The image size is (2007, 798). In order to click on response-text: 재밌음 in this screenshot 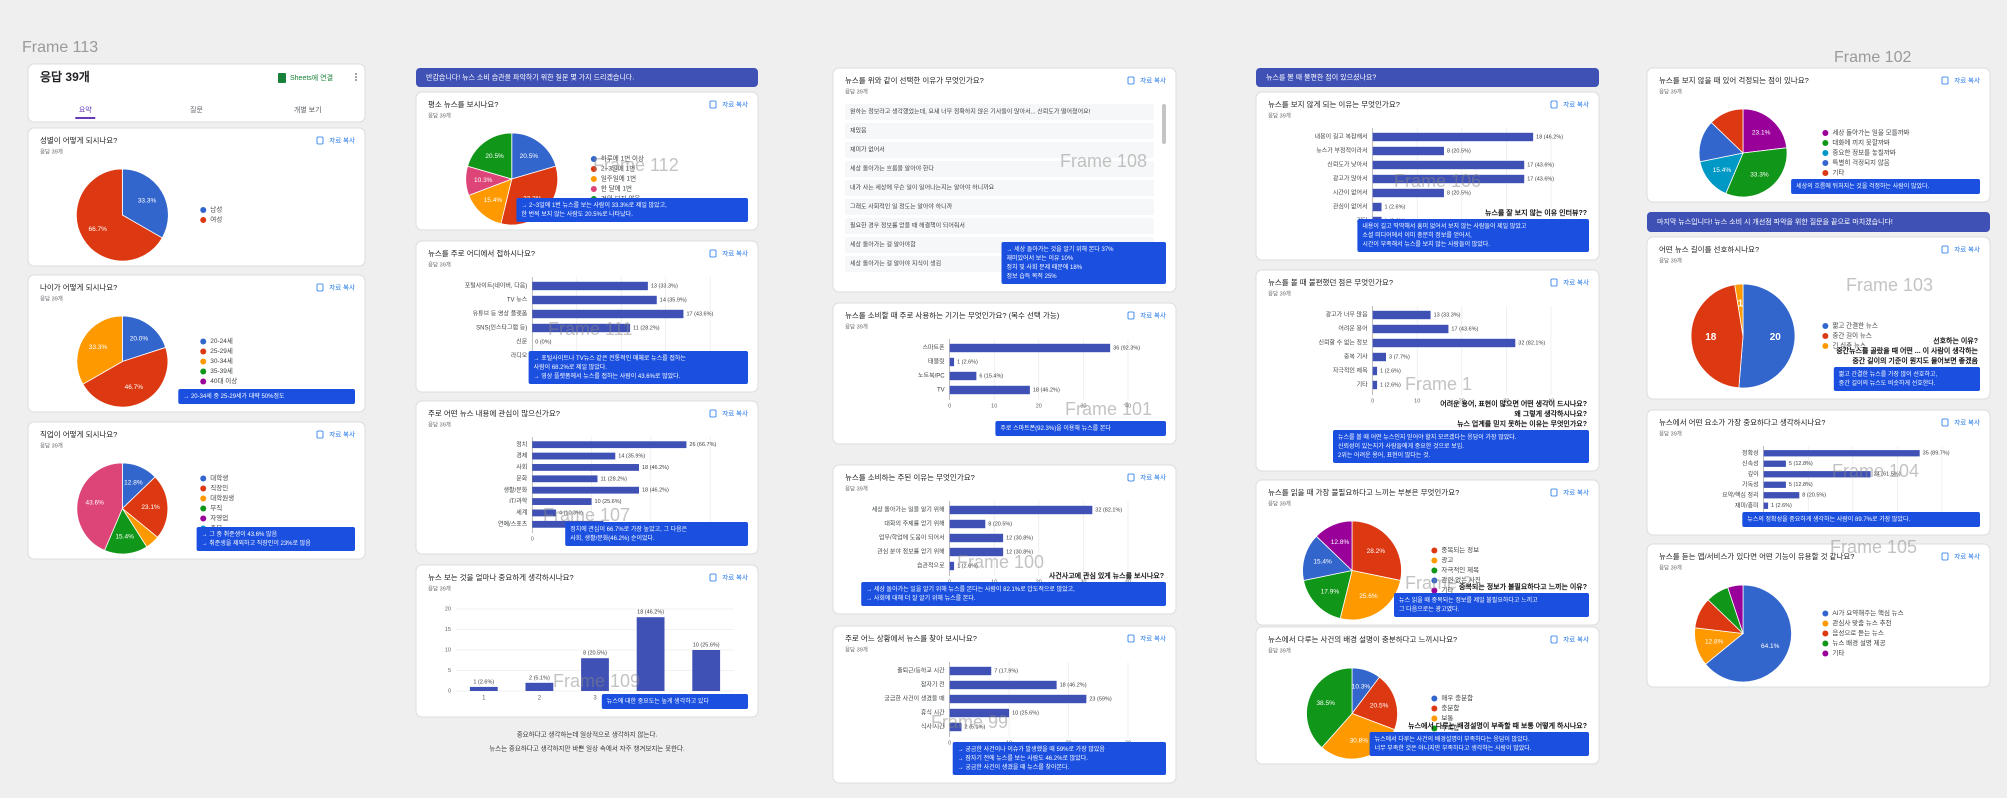, I will do `click(858, 131)`.